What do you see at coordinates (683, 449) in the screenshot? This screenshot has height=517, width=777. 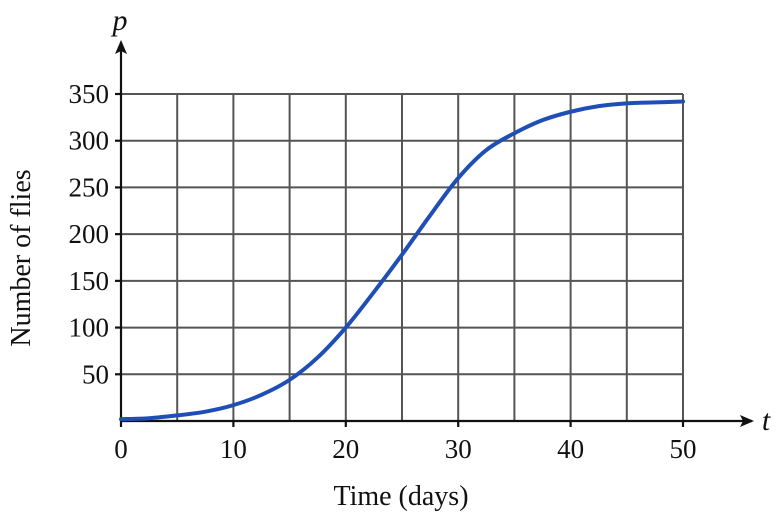 I see `x-tick-label: 50` at bounding box center [683, 449].